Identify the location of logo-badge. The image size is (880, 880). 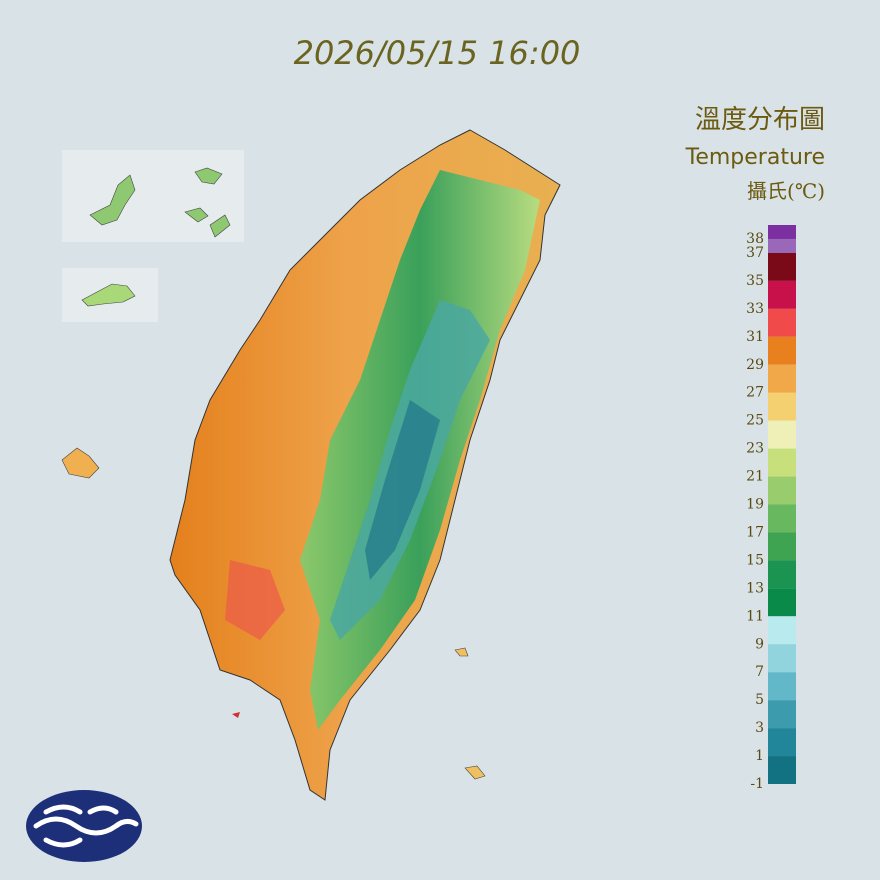
(84, 826).